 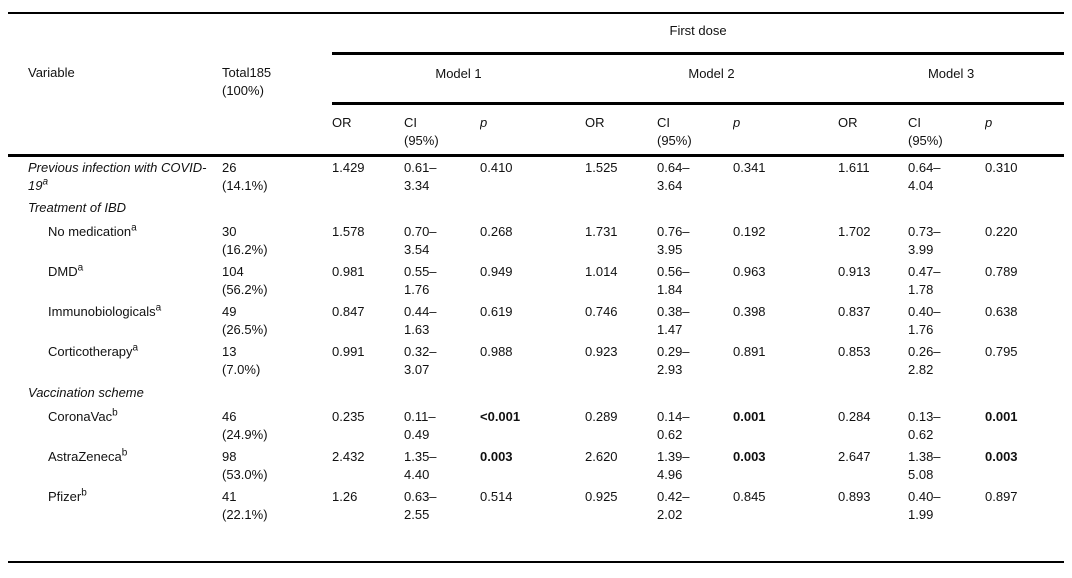 I want to click on p-cell-m2: 0.845, so click(x=749, y=496).